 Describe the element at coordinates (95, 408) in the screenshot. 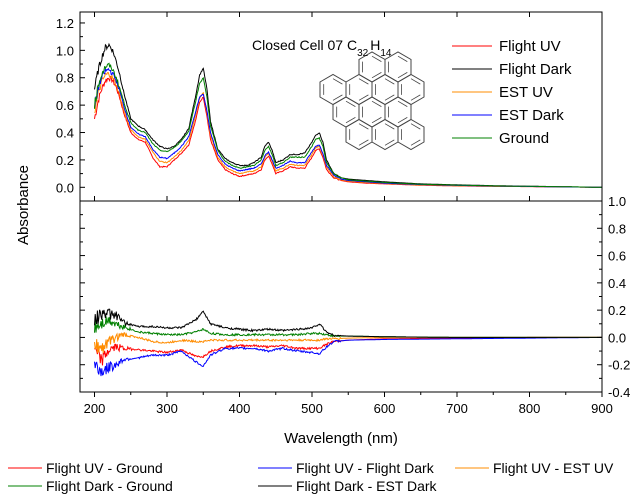

I see `x-tick-label: 200` at that location.